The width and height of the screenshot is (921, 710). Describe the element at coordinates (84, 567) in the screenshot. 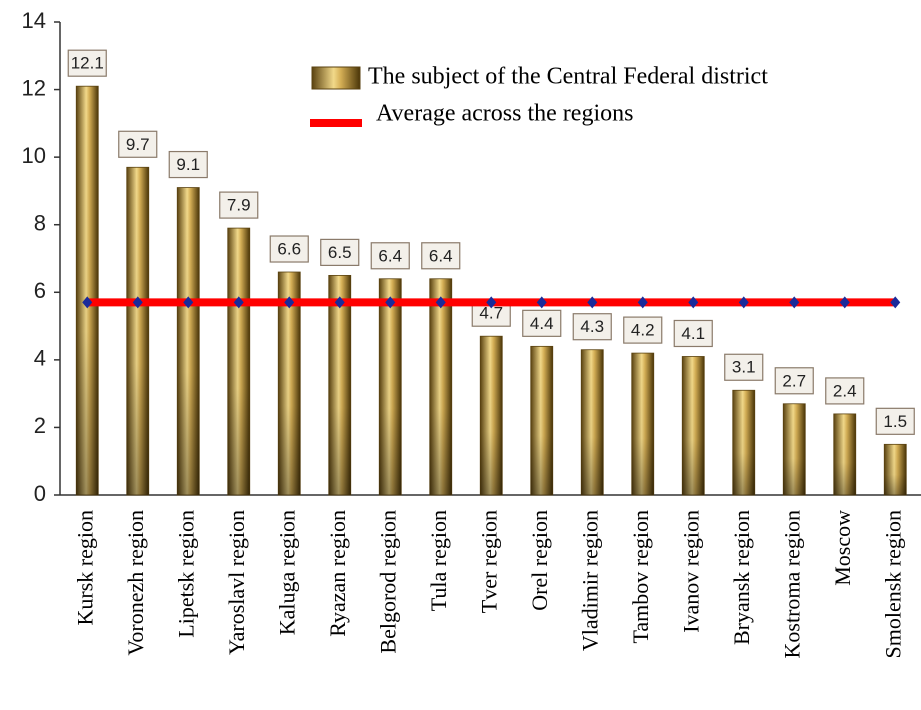

I see `x-tick-label: Kursk region` at that location.